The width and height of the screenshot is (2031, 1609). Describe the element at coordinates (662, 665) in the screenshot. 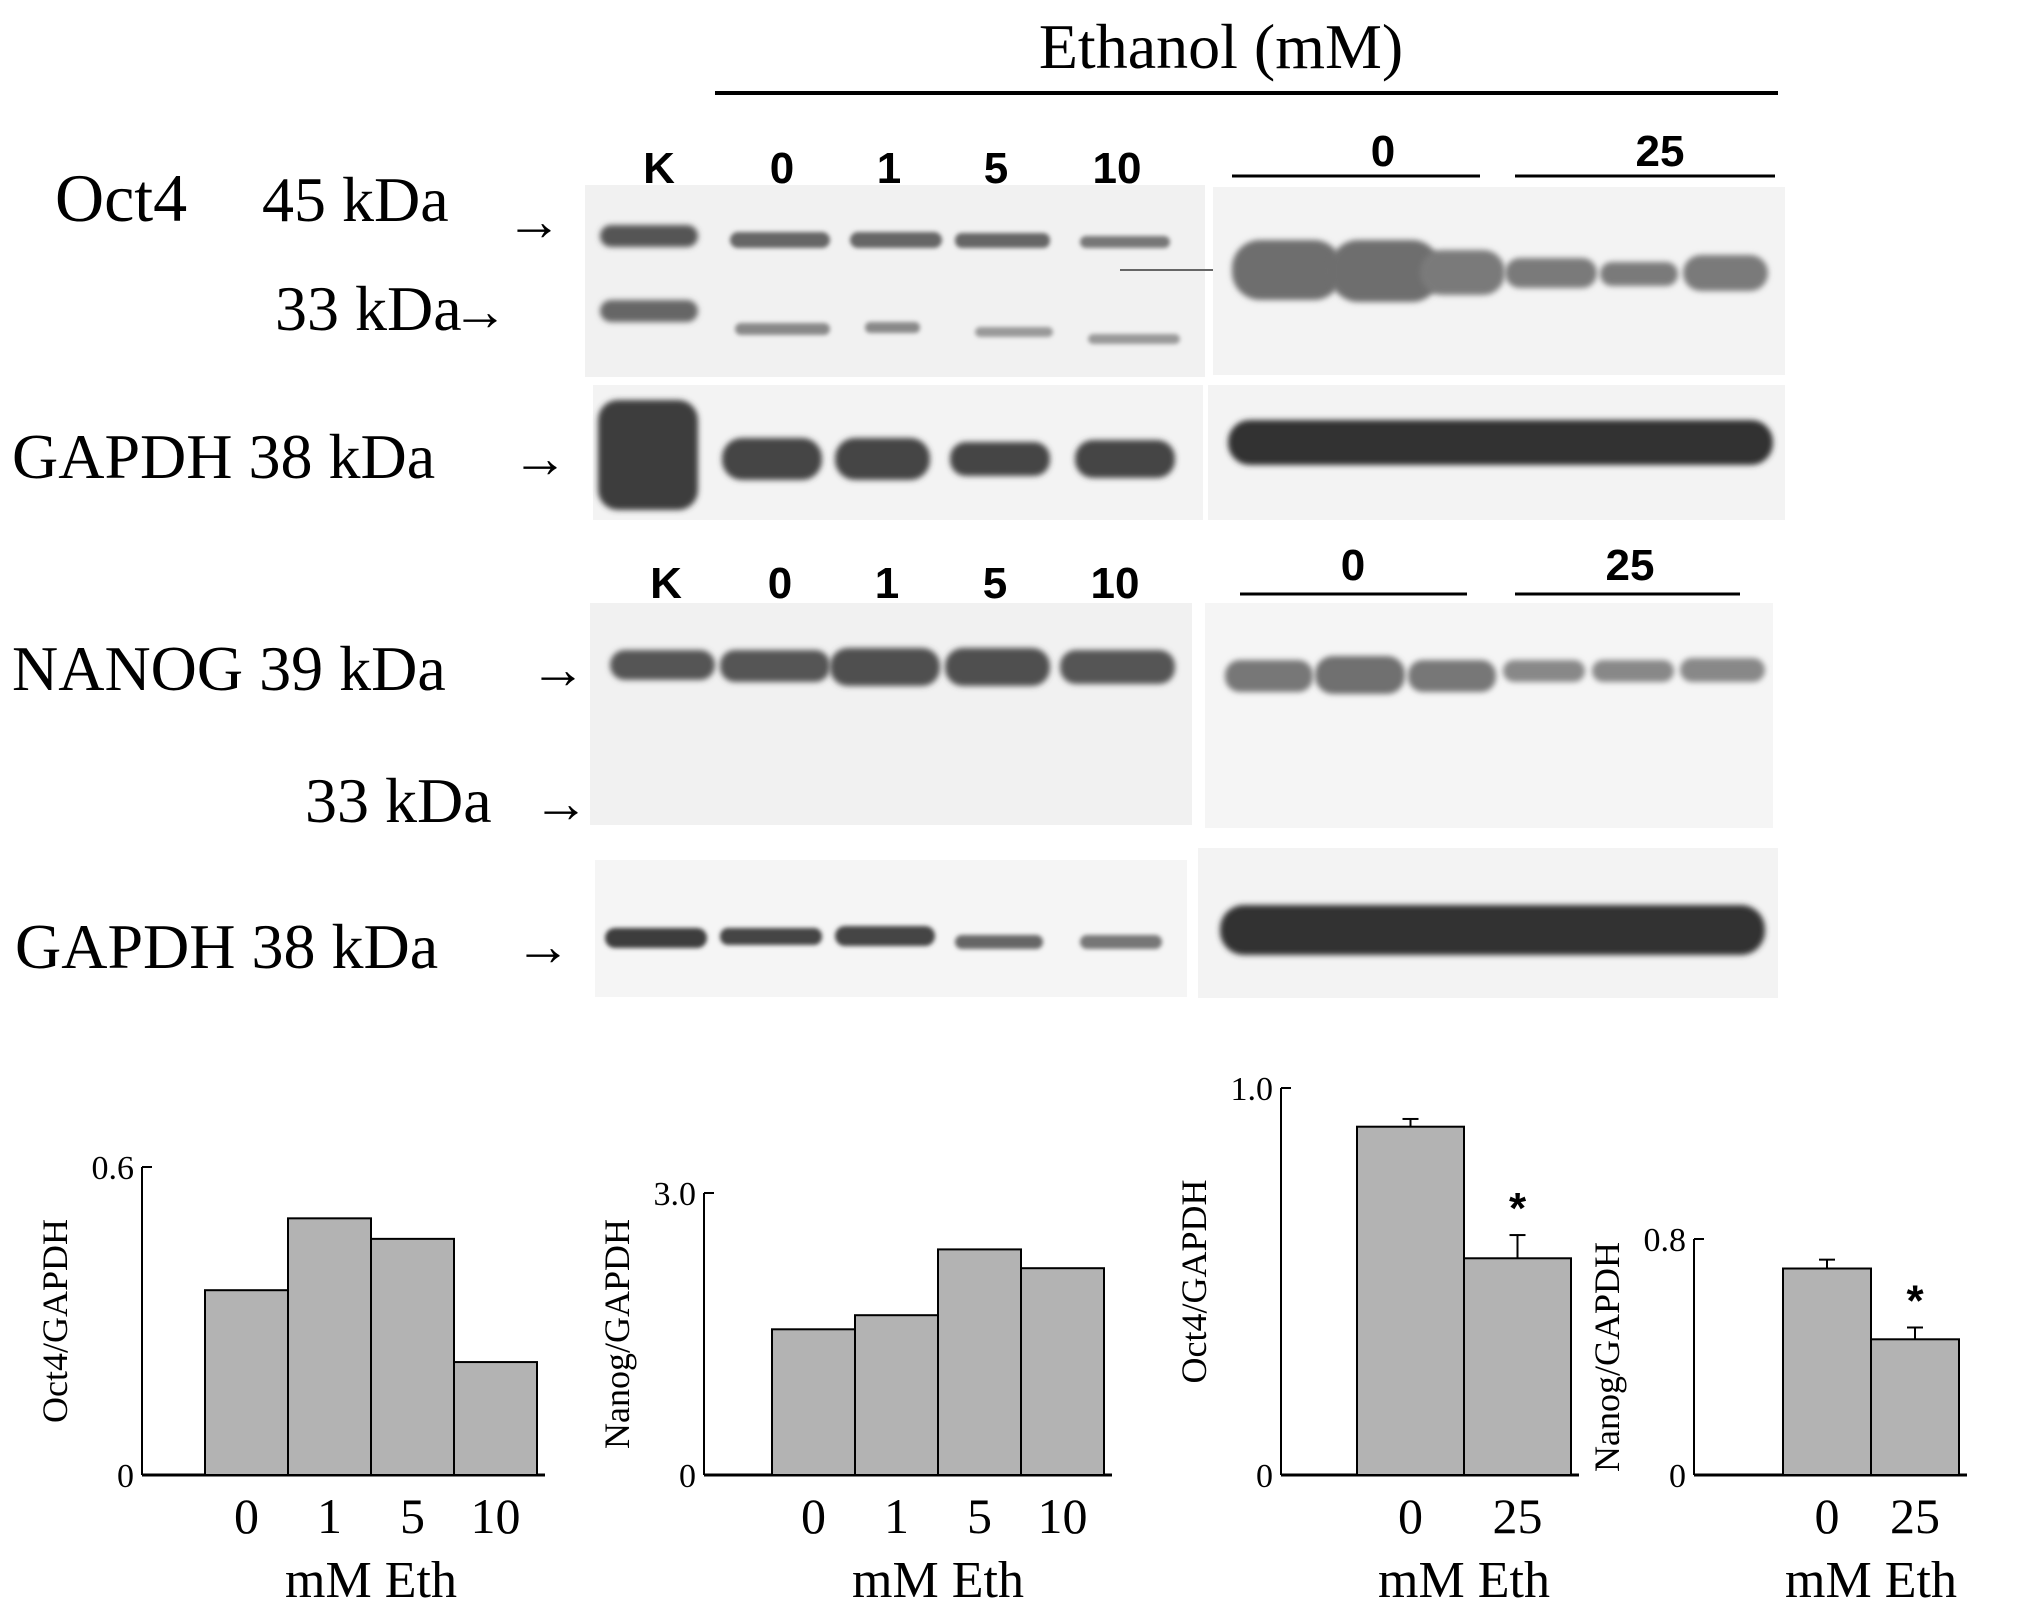

I see `nanog-band-k` at that location.